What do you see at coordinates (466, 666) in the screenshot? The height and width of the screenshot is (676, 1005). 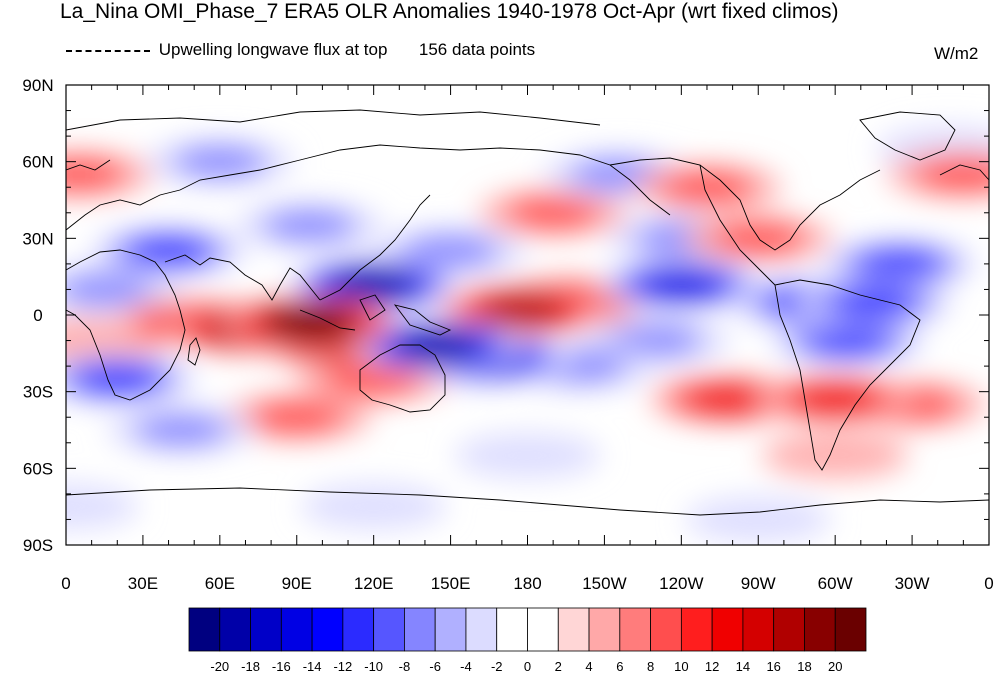 I see `colorbar-label: -4` at bounding box center [466, 666].